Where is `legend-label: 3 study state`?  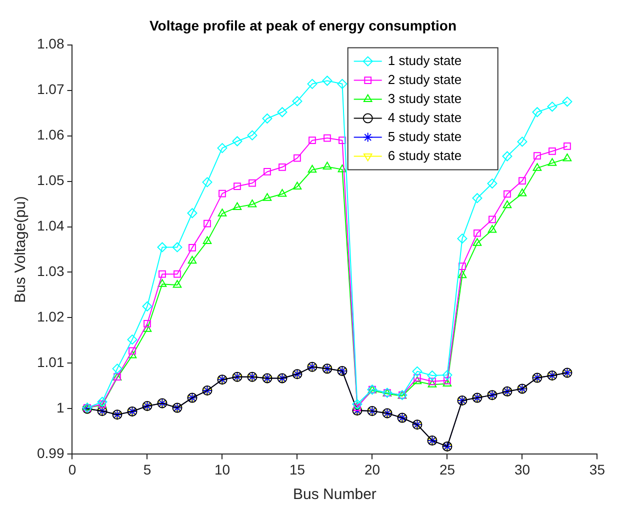
legend-label: 3 study state is located at coordinates (425, 98).